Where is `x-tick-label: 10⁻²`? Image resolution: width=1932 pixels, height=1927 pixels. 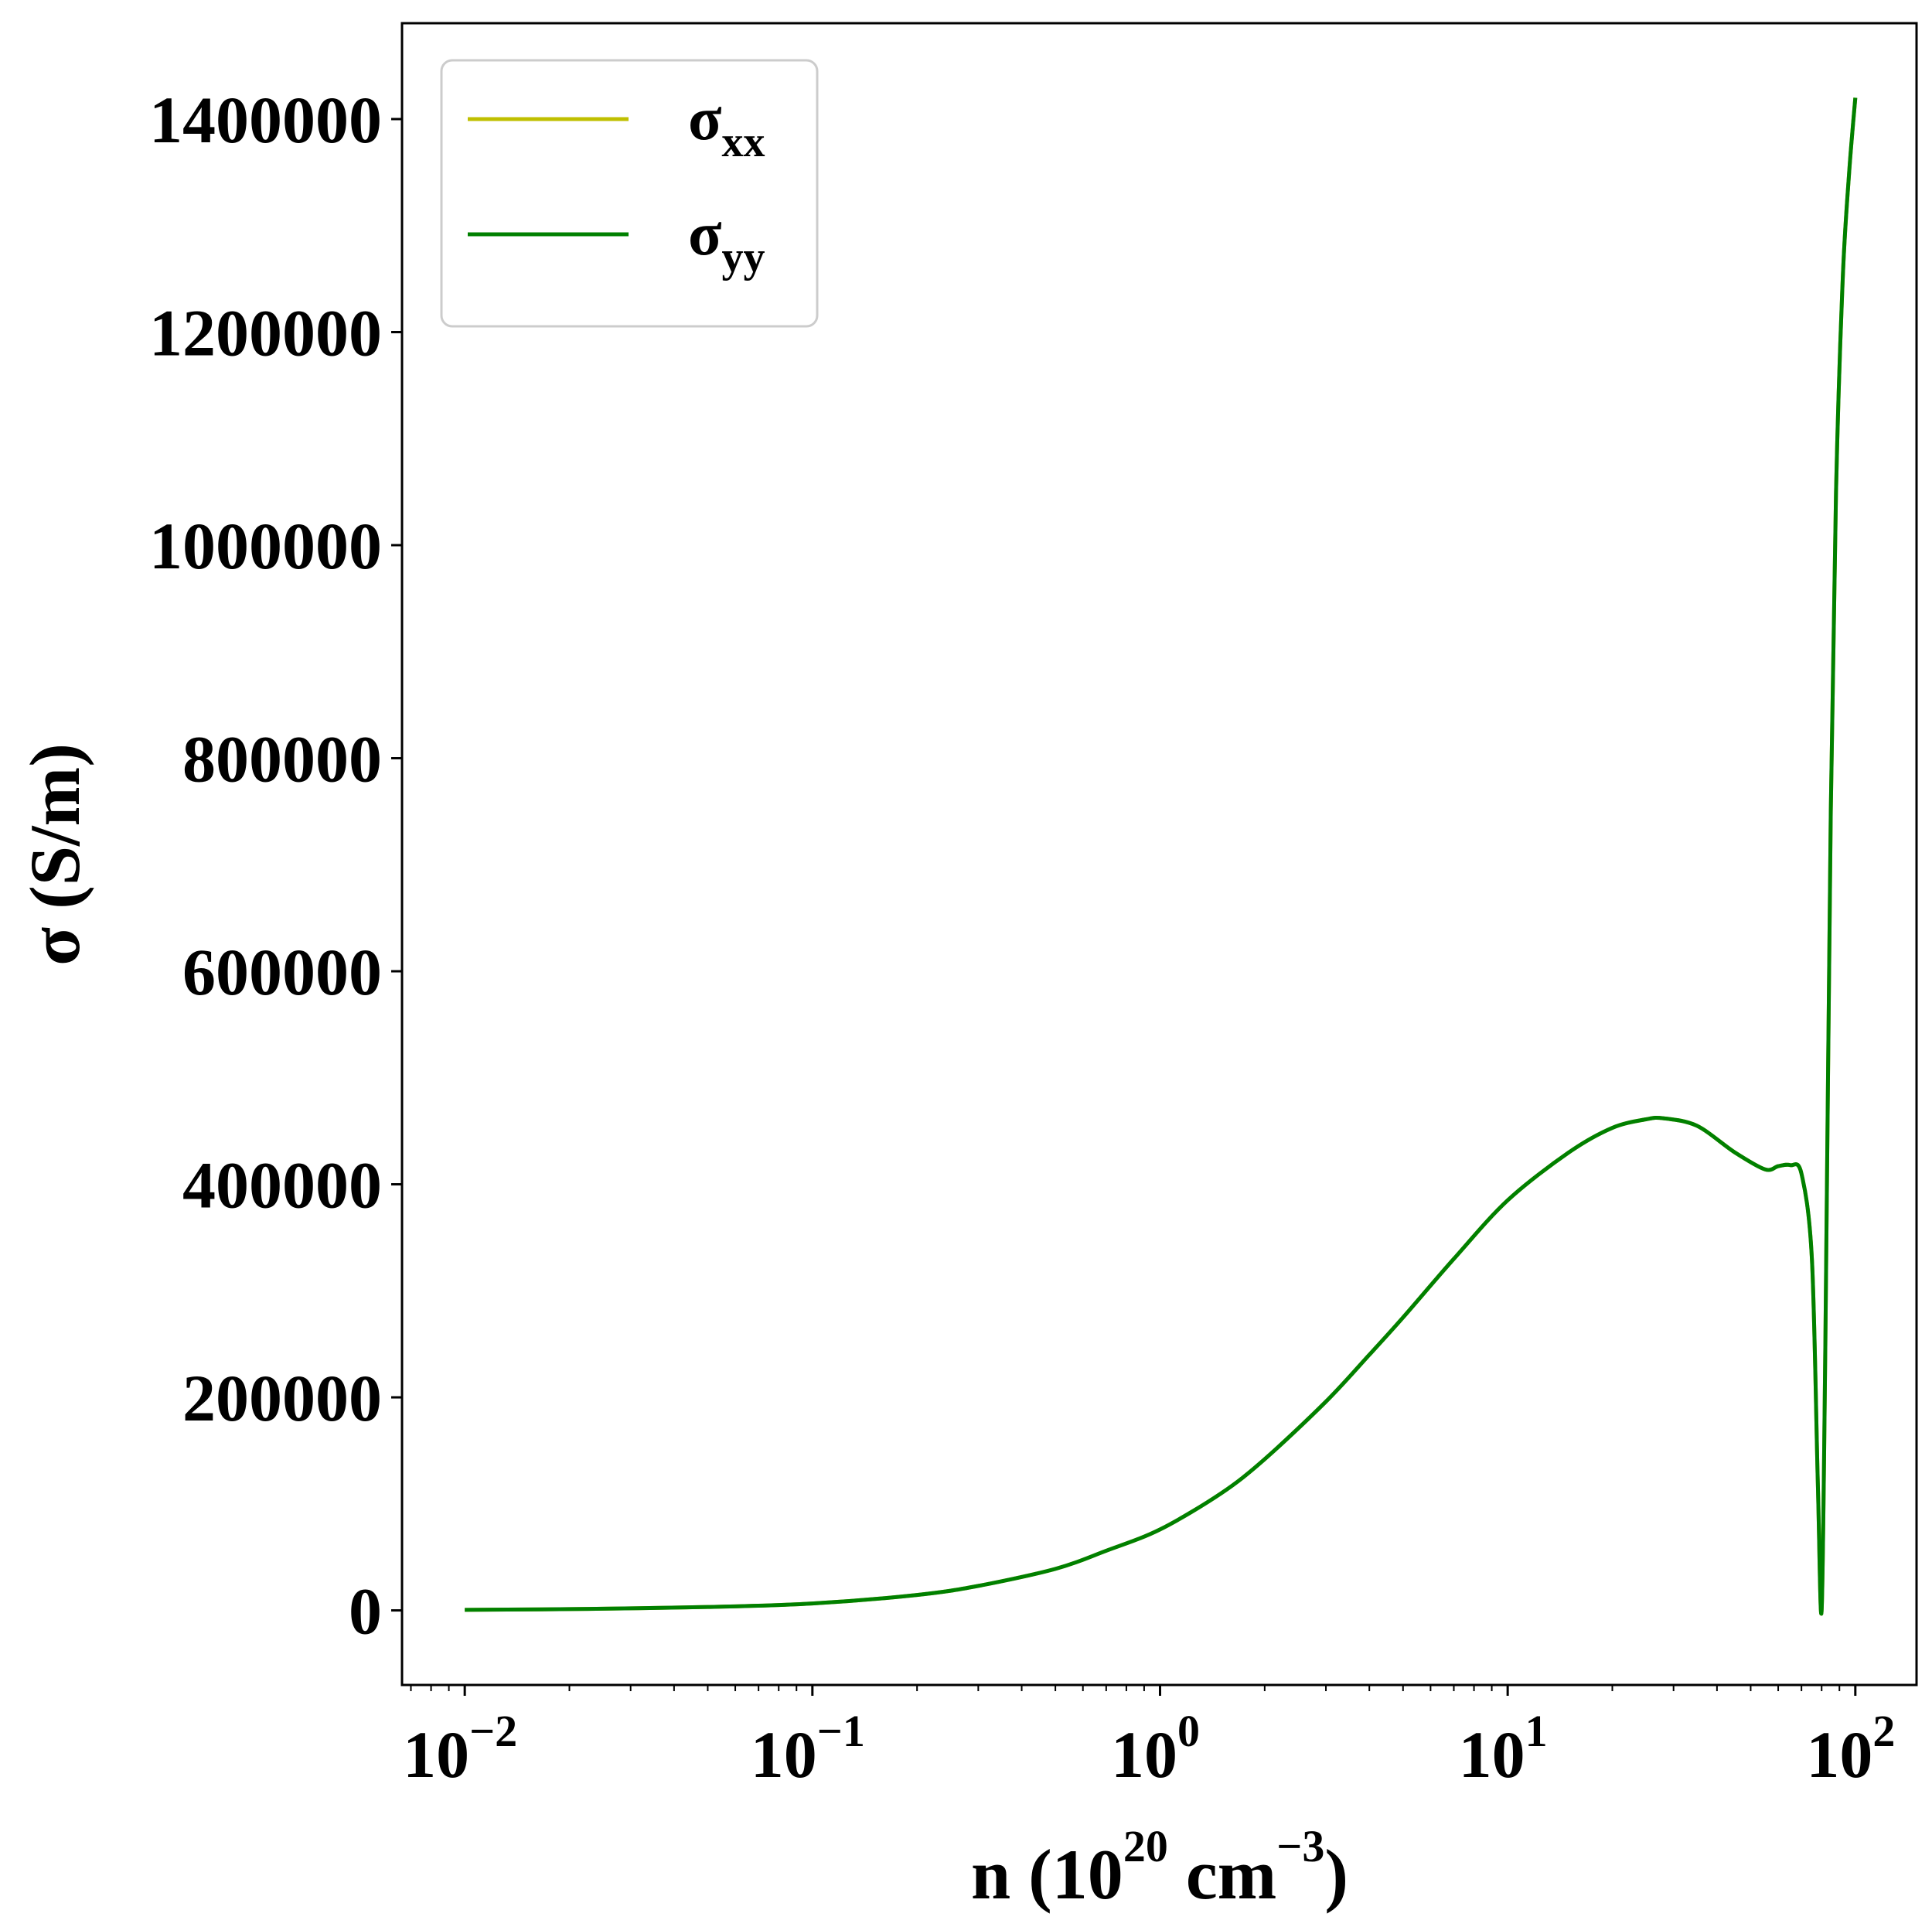
x-tick-label: 10⁻² is located at coordinates (460, 1749).